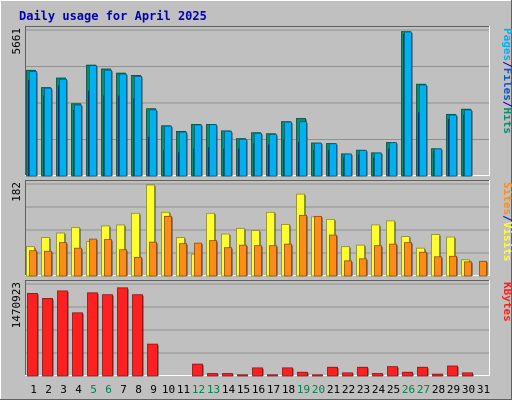 The height and width of the screenshot is (400, 512). Describe the element at coordinates (393, 389) in the screenshot. I see `x-tick-day-25: 25` at that location.